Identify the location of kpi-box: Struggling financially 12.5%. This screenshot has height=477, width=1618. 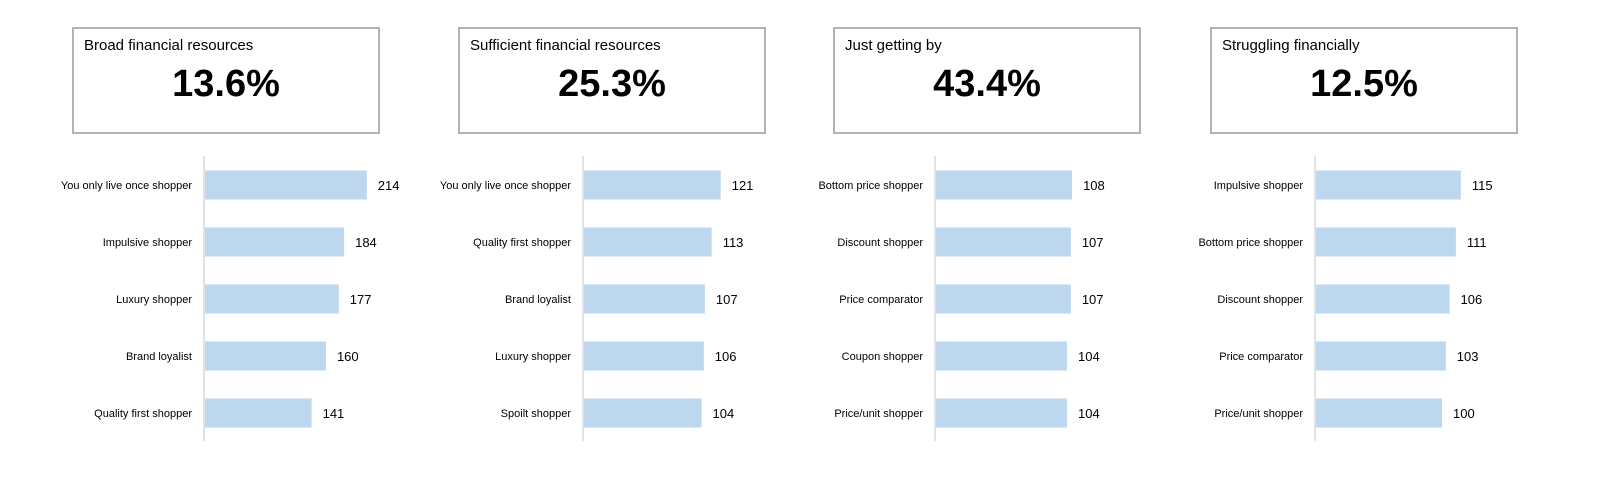
(1364, 80).